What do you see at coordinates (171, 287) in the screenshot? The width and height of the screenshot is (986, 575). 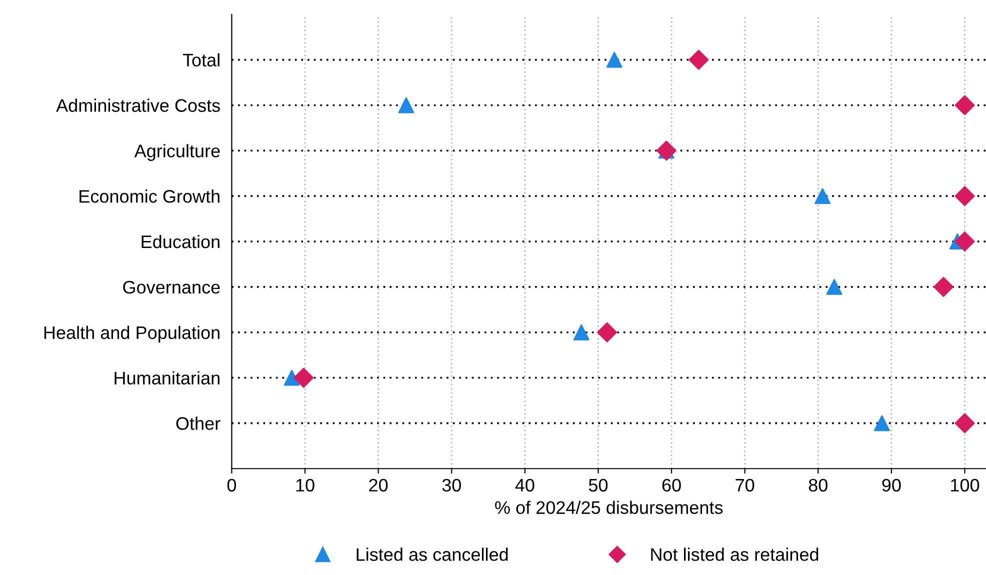 I see `y-tick-label: Governance` at bounding box center [171, 287].